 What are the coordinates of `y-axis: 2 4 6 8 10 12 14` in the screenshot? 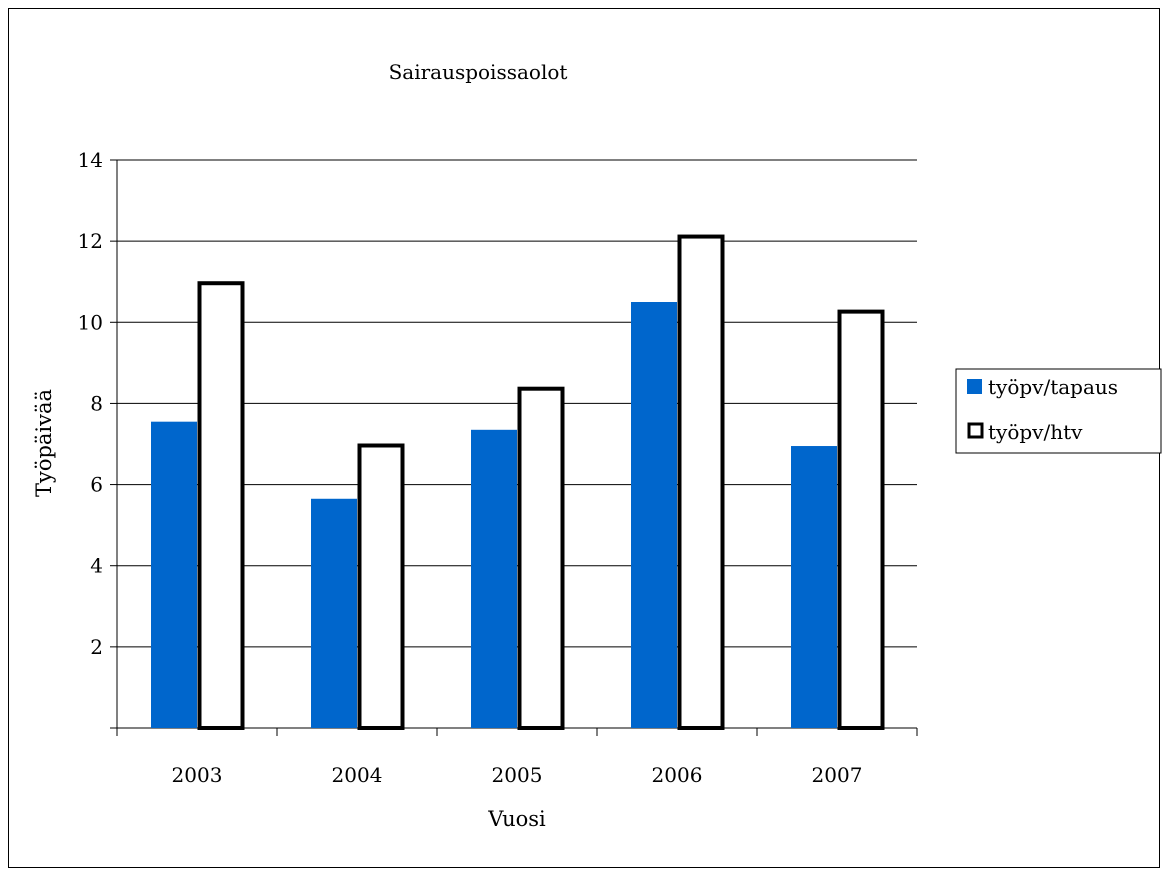 It's located at (98, 438).